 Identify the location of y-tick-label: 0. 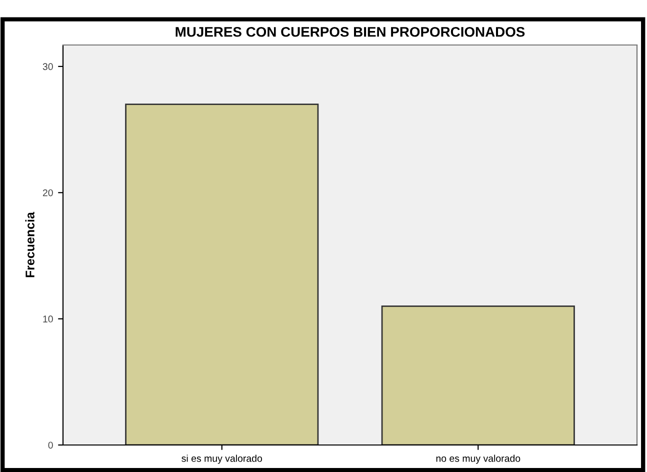
(50, 445).